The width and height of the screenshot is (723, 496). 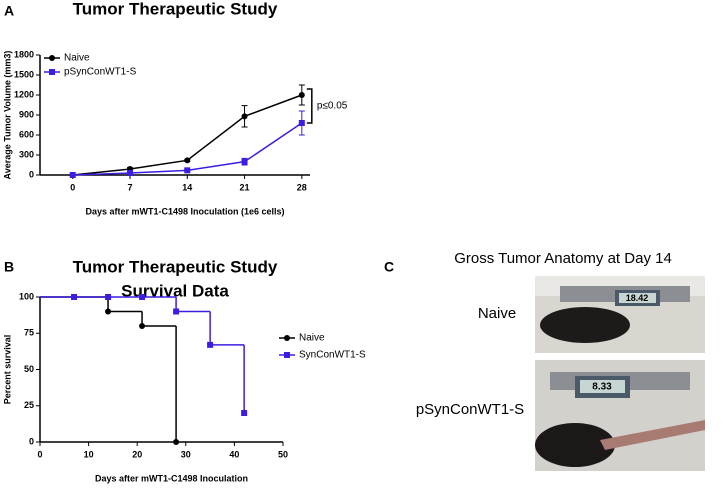 I want to click on caliper-reading: 18.42, so click(x=637, y=298).